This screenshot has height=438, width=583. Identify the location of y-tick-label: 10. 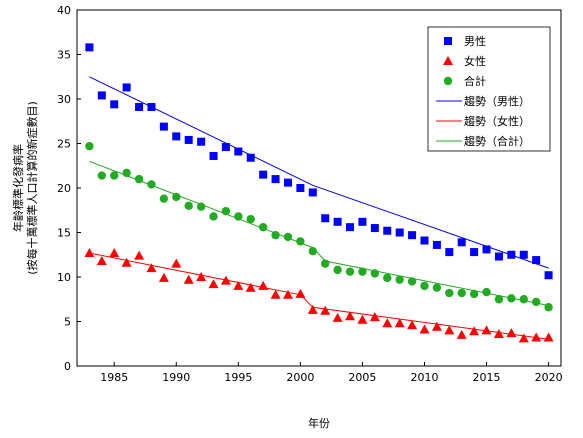
(64, 277).